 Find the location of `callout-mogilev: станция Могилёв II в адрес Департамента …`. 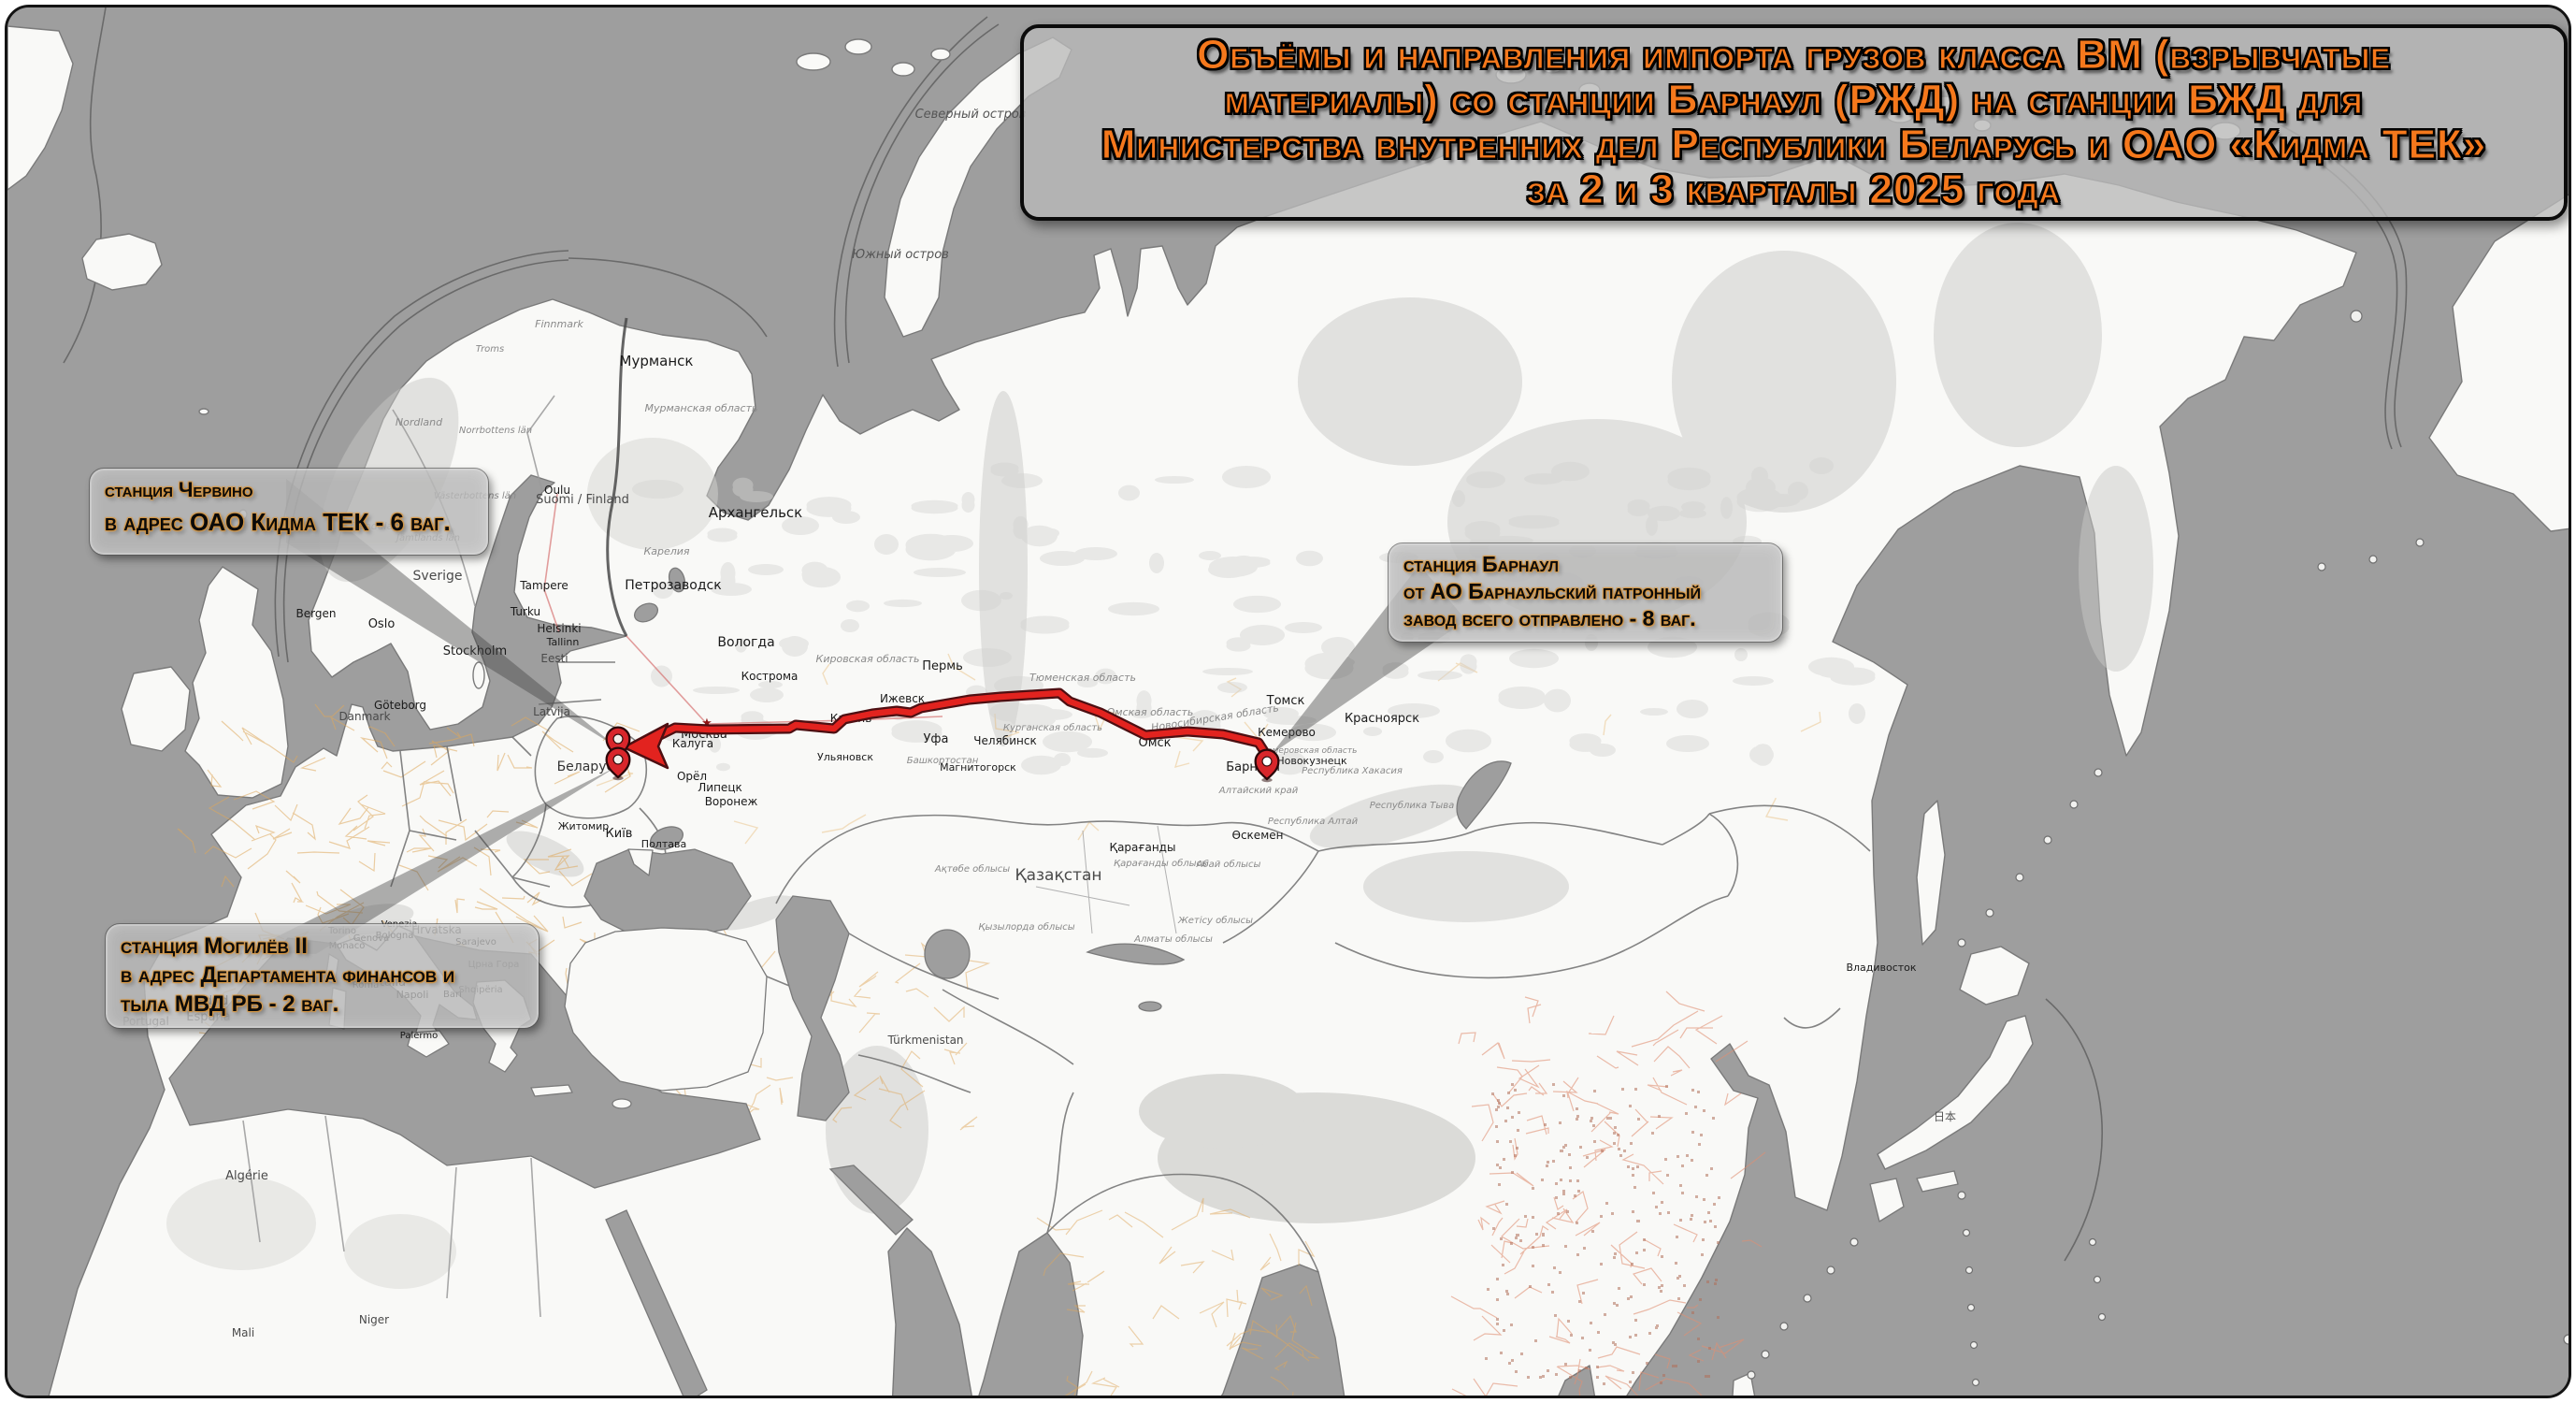

callout-mogilev: станция Могилёв II в адрес Департамента … is located at coordinates (323, 976).